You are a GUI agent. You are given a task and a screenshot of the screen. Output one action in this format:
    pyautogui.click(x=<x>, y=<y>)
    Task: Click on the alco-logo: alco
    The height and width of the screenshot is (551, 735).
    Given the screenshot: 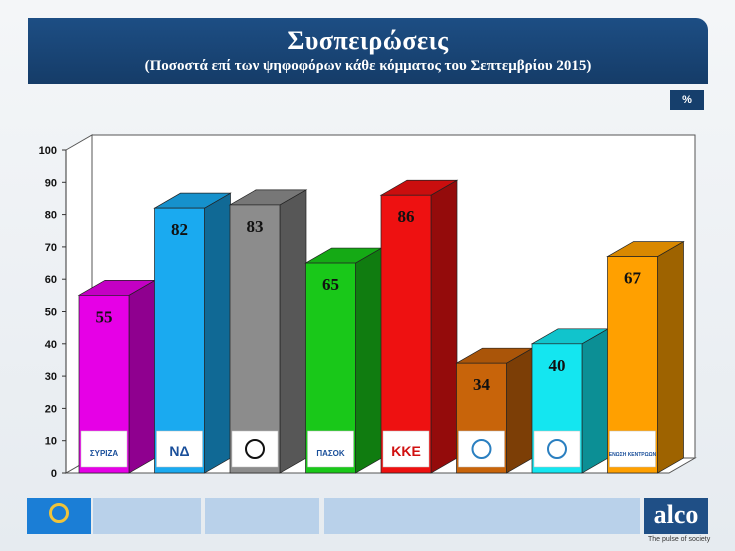 What is the action you would take?
    pyautogui.click(x=676, y=516)
    